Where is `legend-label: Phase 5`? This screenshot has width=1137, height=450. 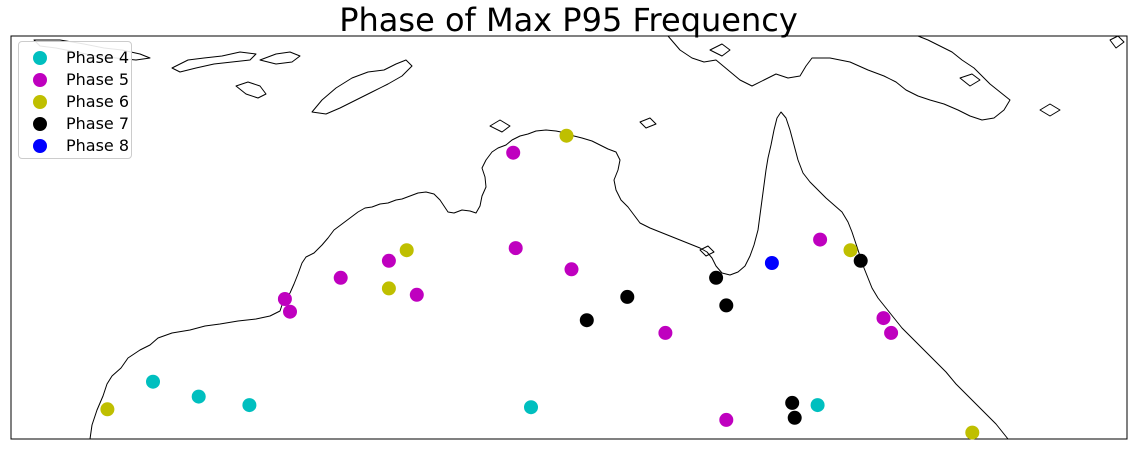 legend-label: Phase 5 is located at coordinates (98, 79).